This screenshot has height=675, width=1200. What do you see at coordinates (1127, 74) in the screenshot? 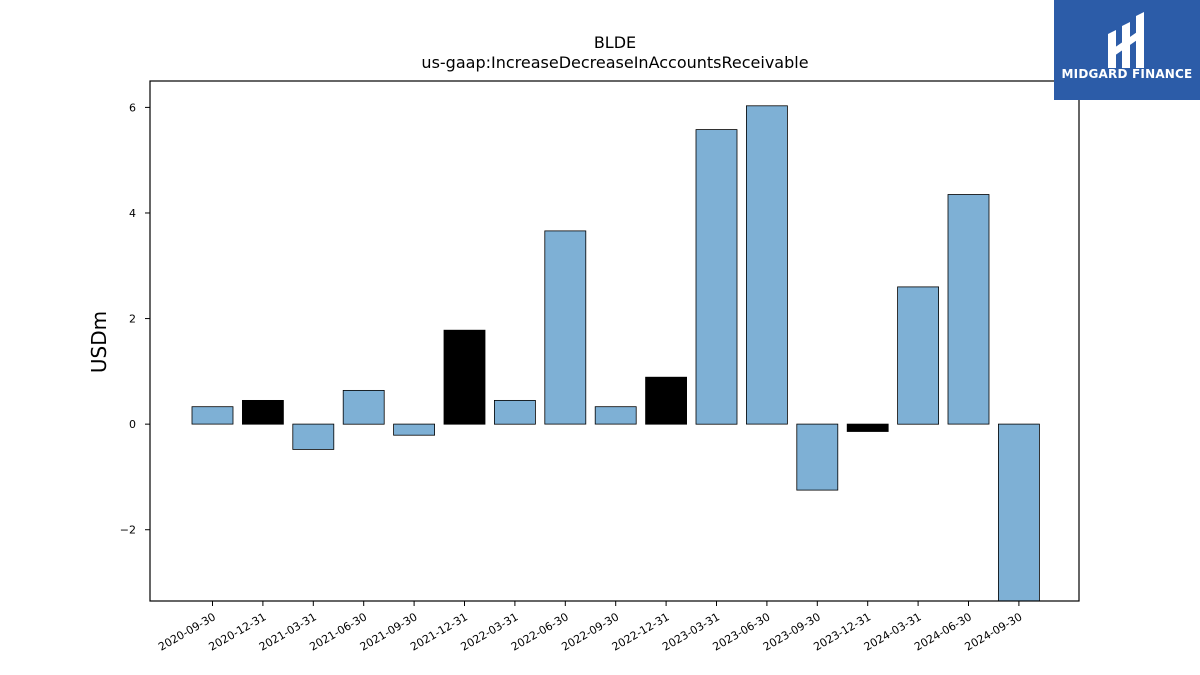
I see `brand-name: MIDGARD FINANCE` at bounding box center [1127, 74].